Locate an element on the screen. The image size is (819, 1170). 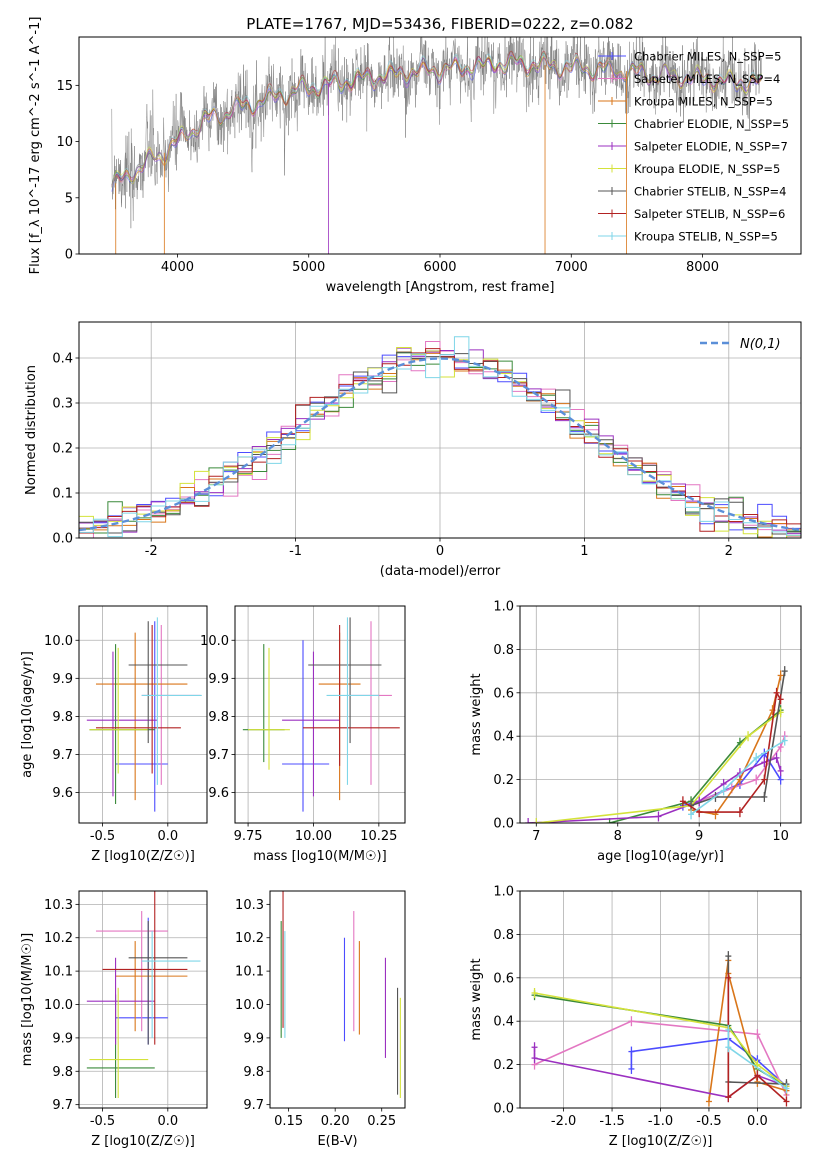
y-axis-label: age [log10(age/yr)] is located at coordinates (27, 714).